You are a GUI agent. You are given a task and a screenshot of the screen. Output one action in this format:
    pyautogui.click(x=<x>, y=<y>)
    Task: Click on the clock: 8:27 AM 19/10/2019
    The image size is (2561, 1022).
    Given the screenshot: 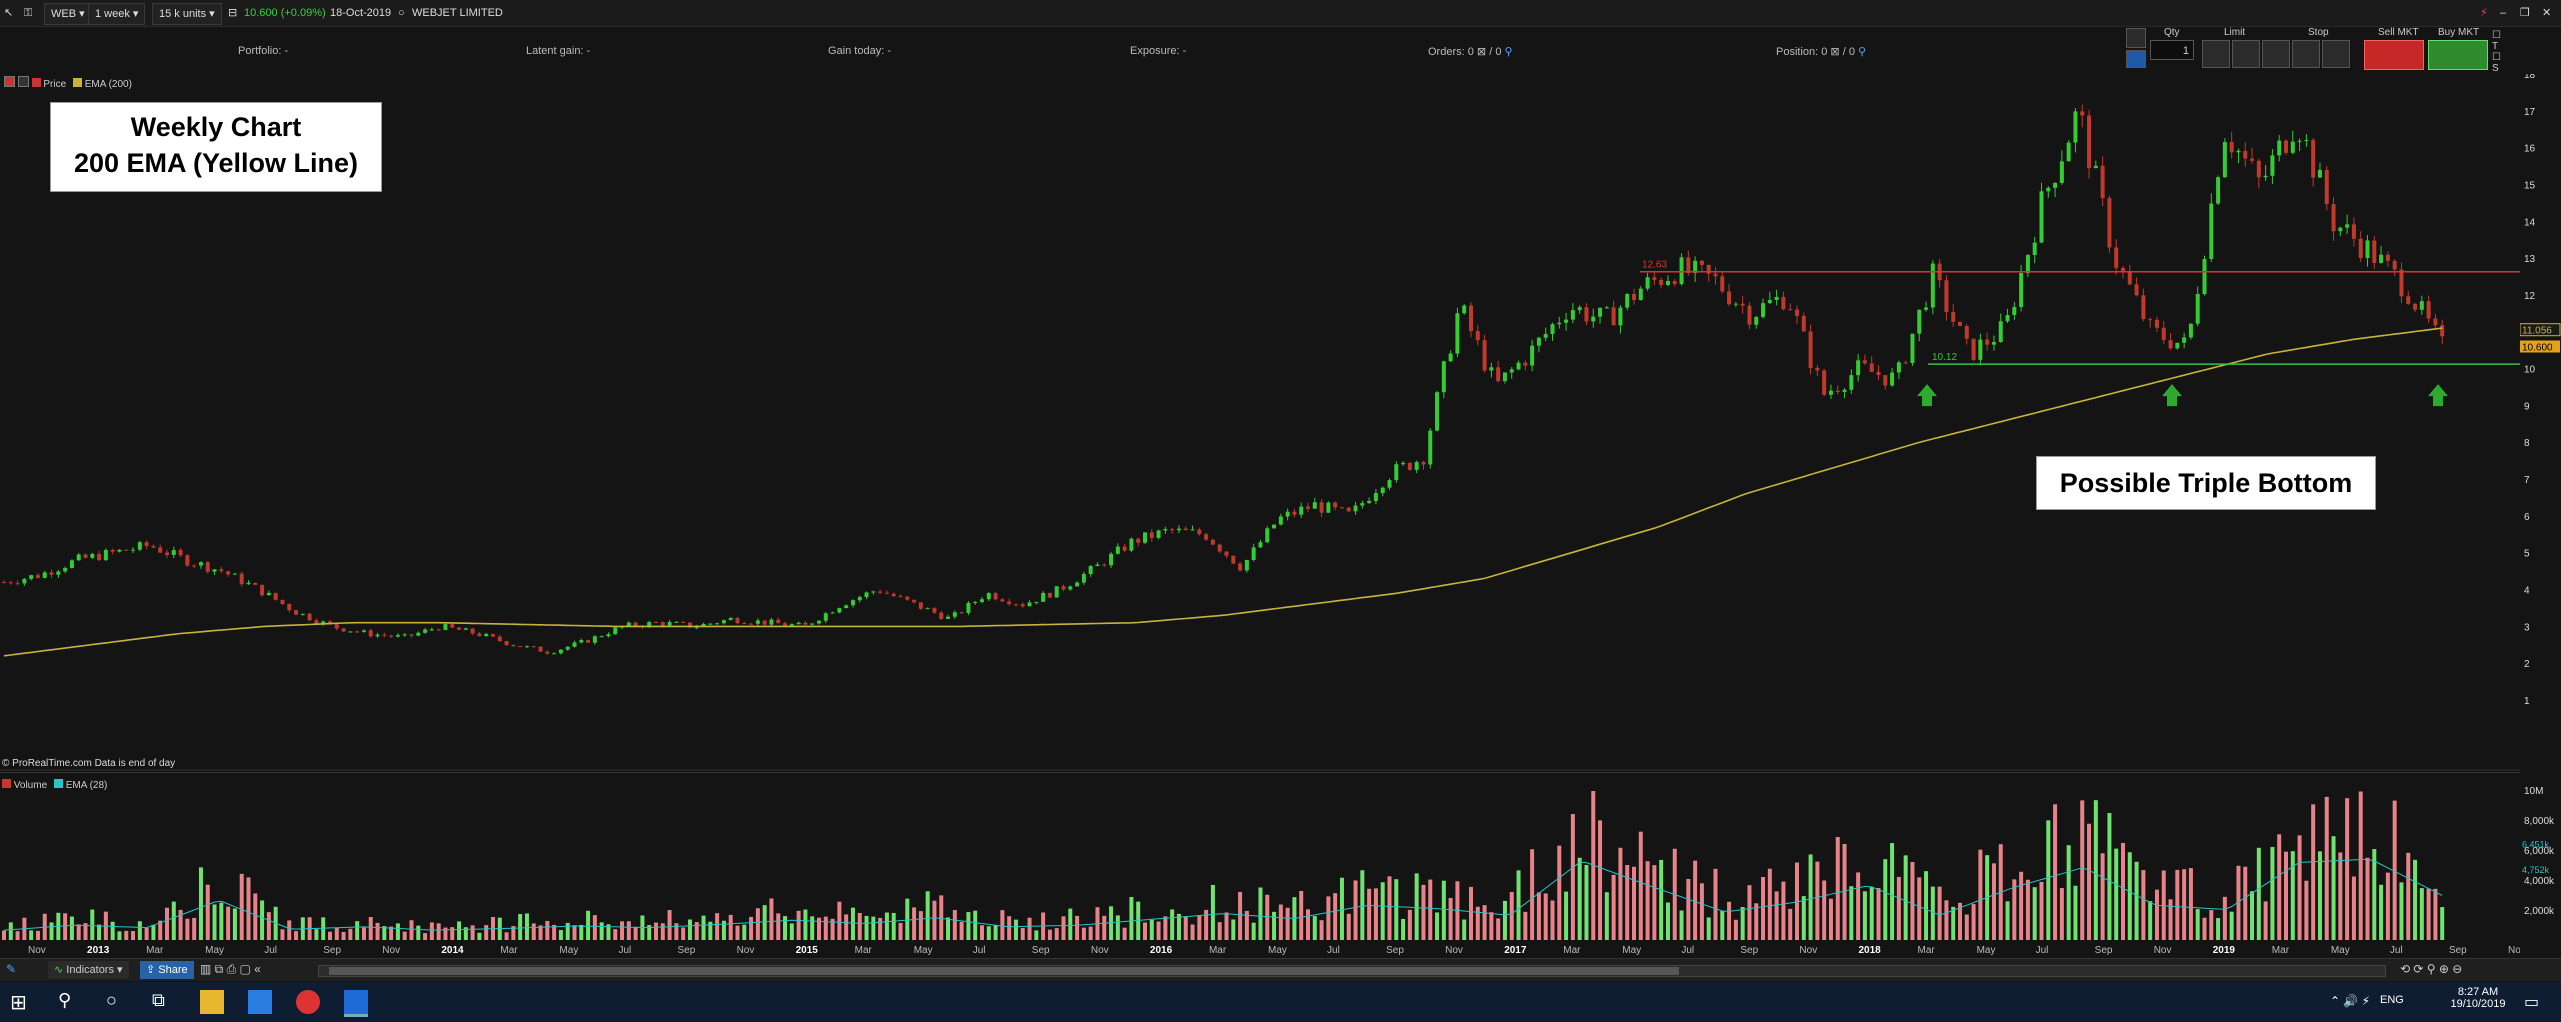 What is the action you would take?
    pyautogui.click(x=2478, y=998)
    